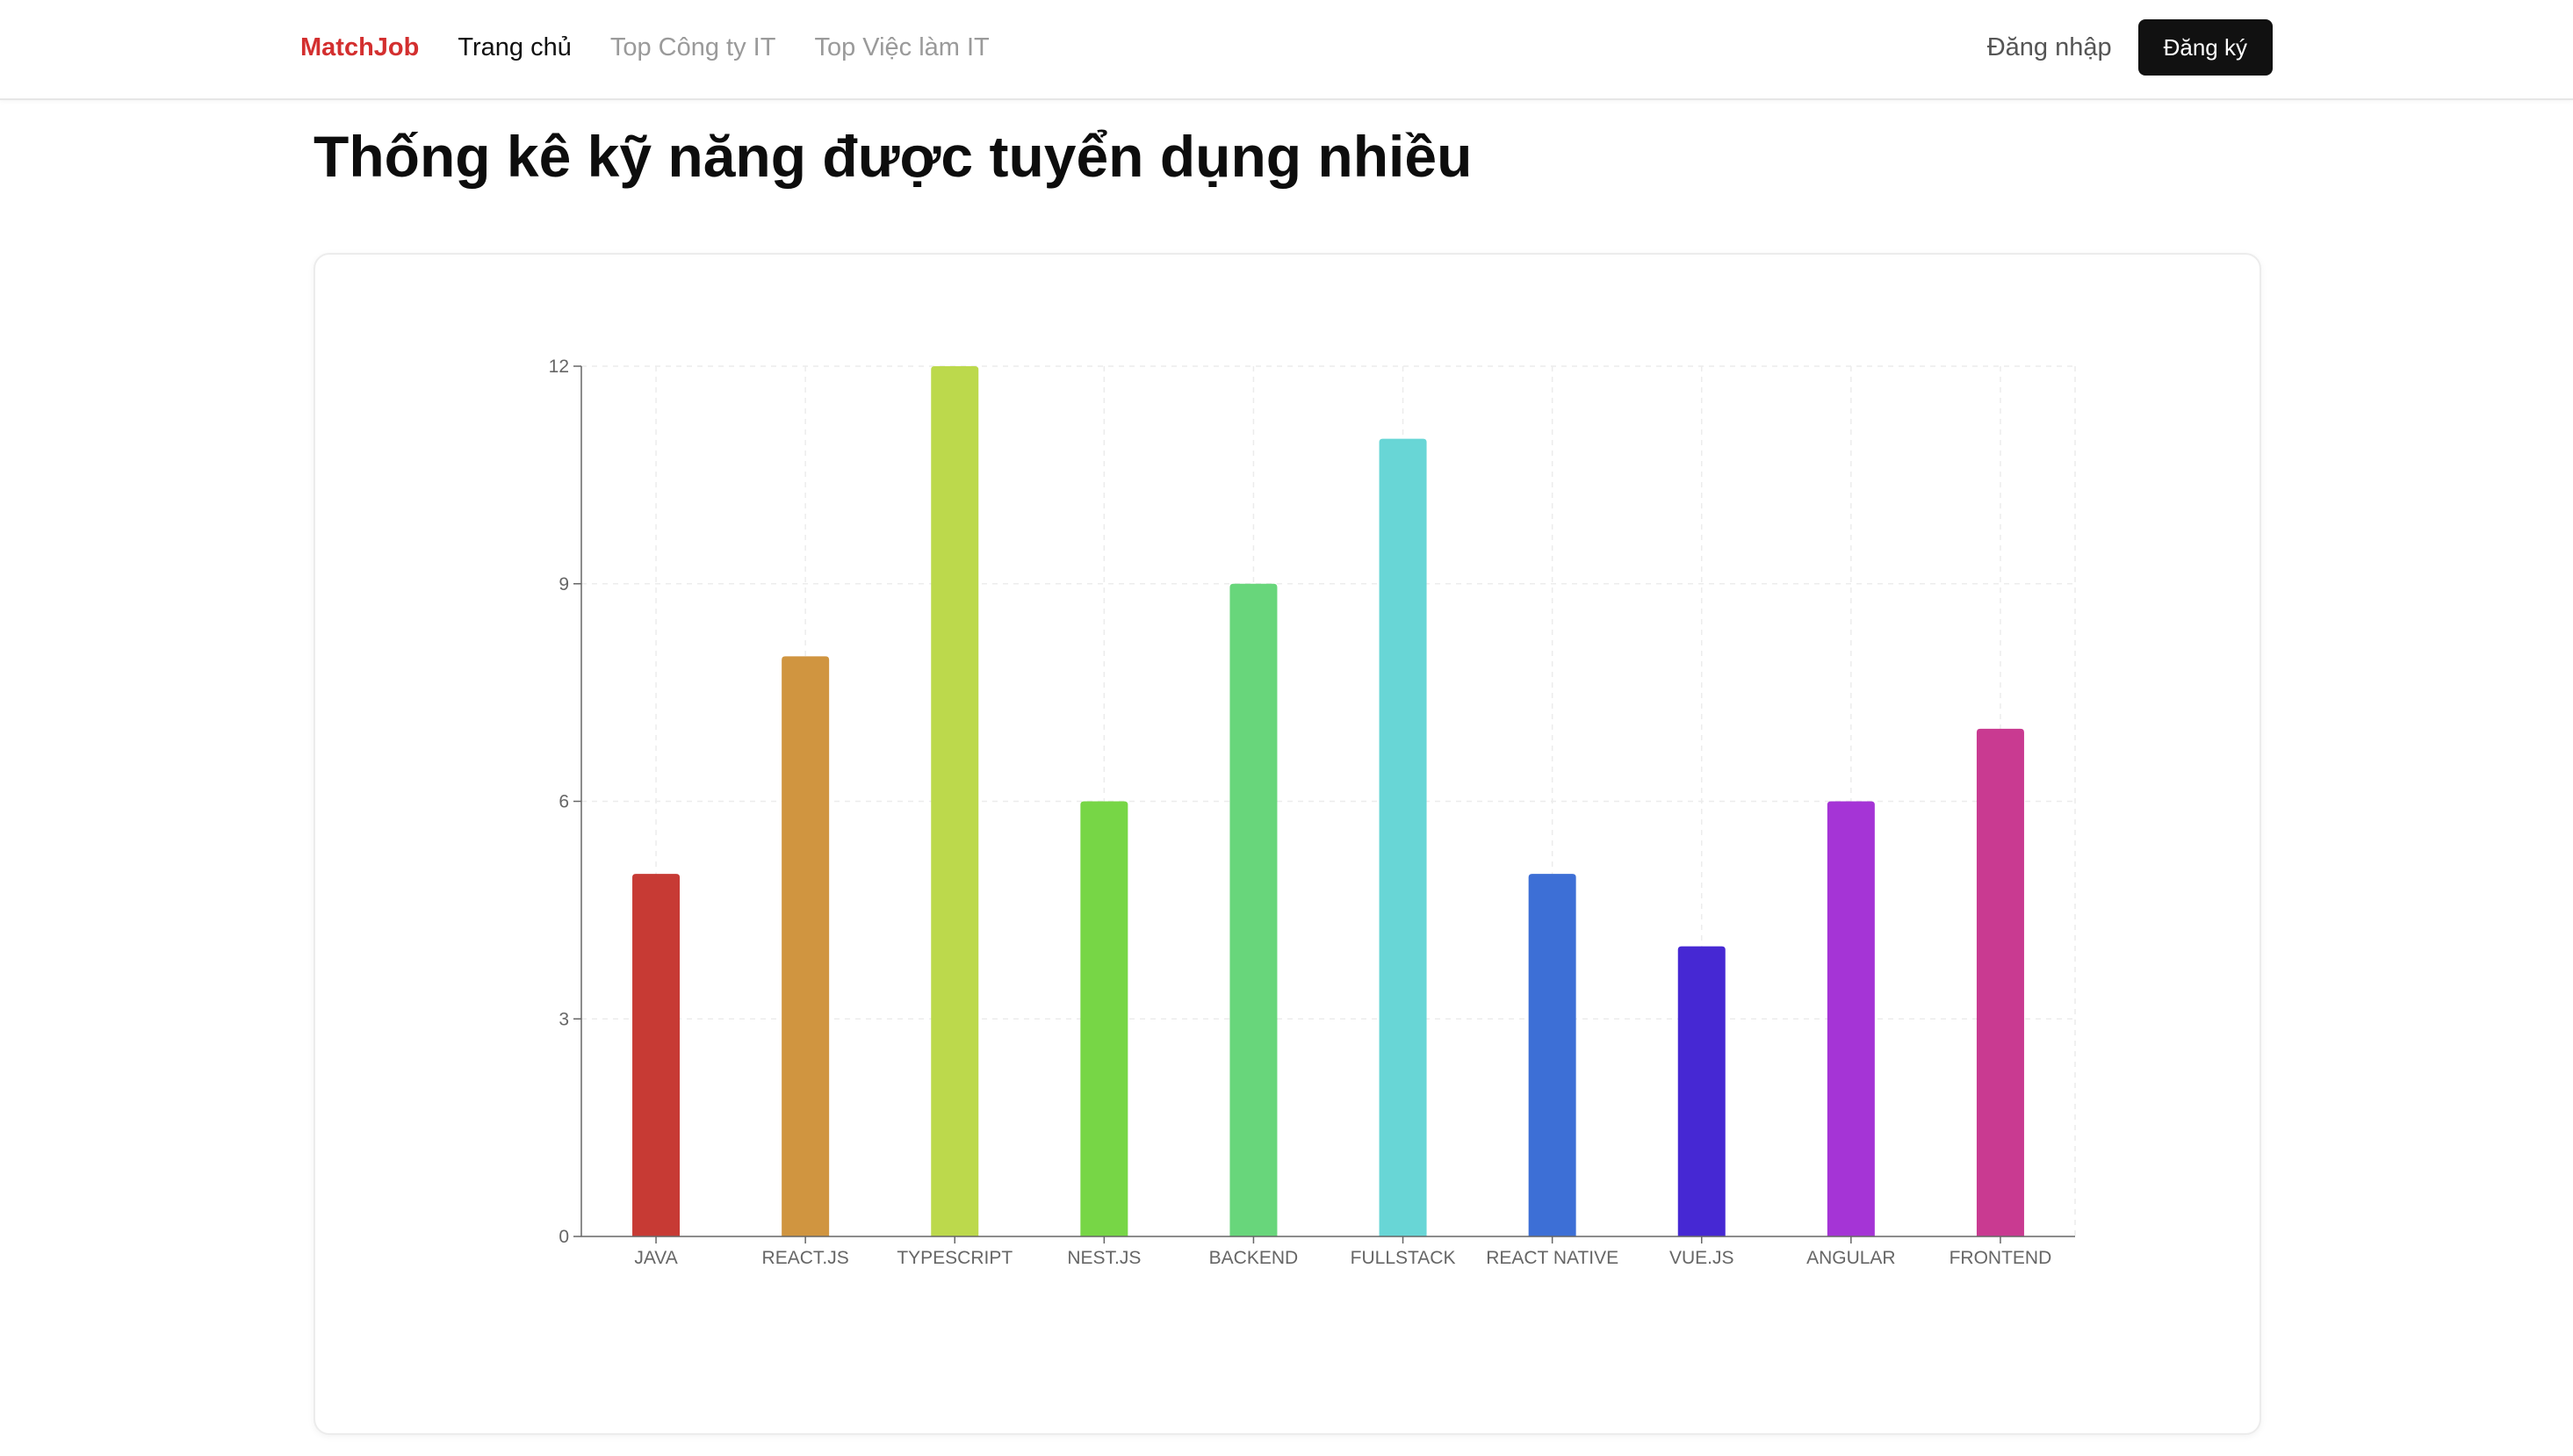  What do you see at coordinates (1552, 1055) in the screenshot?
I see `bar-react-native` at bounding box center [1552, 1055].